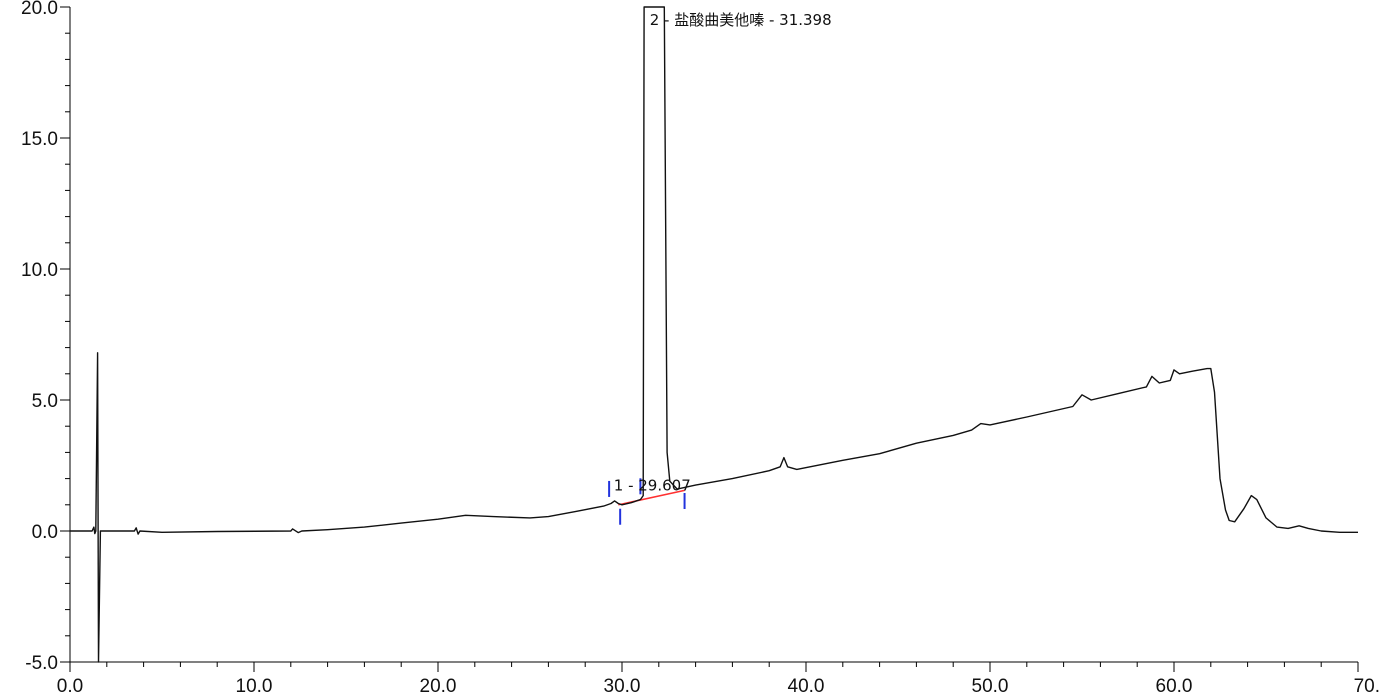 Image resolution: width=1384 pixels, height=700 pixels. What do you see at coordinates (652, 485) in the screenshot?
I see `peak-label-1: 1 - 29.607` at bounding box center [652, 485].